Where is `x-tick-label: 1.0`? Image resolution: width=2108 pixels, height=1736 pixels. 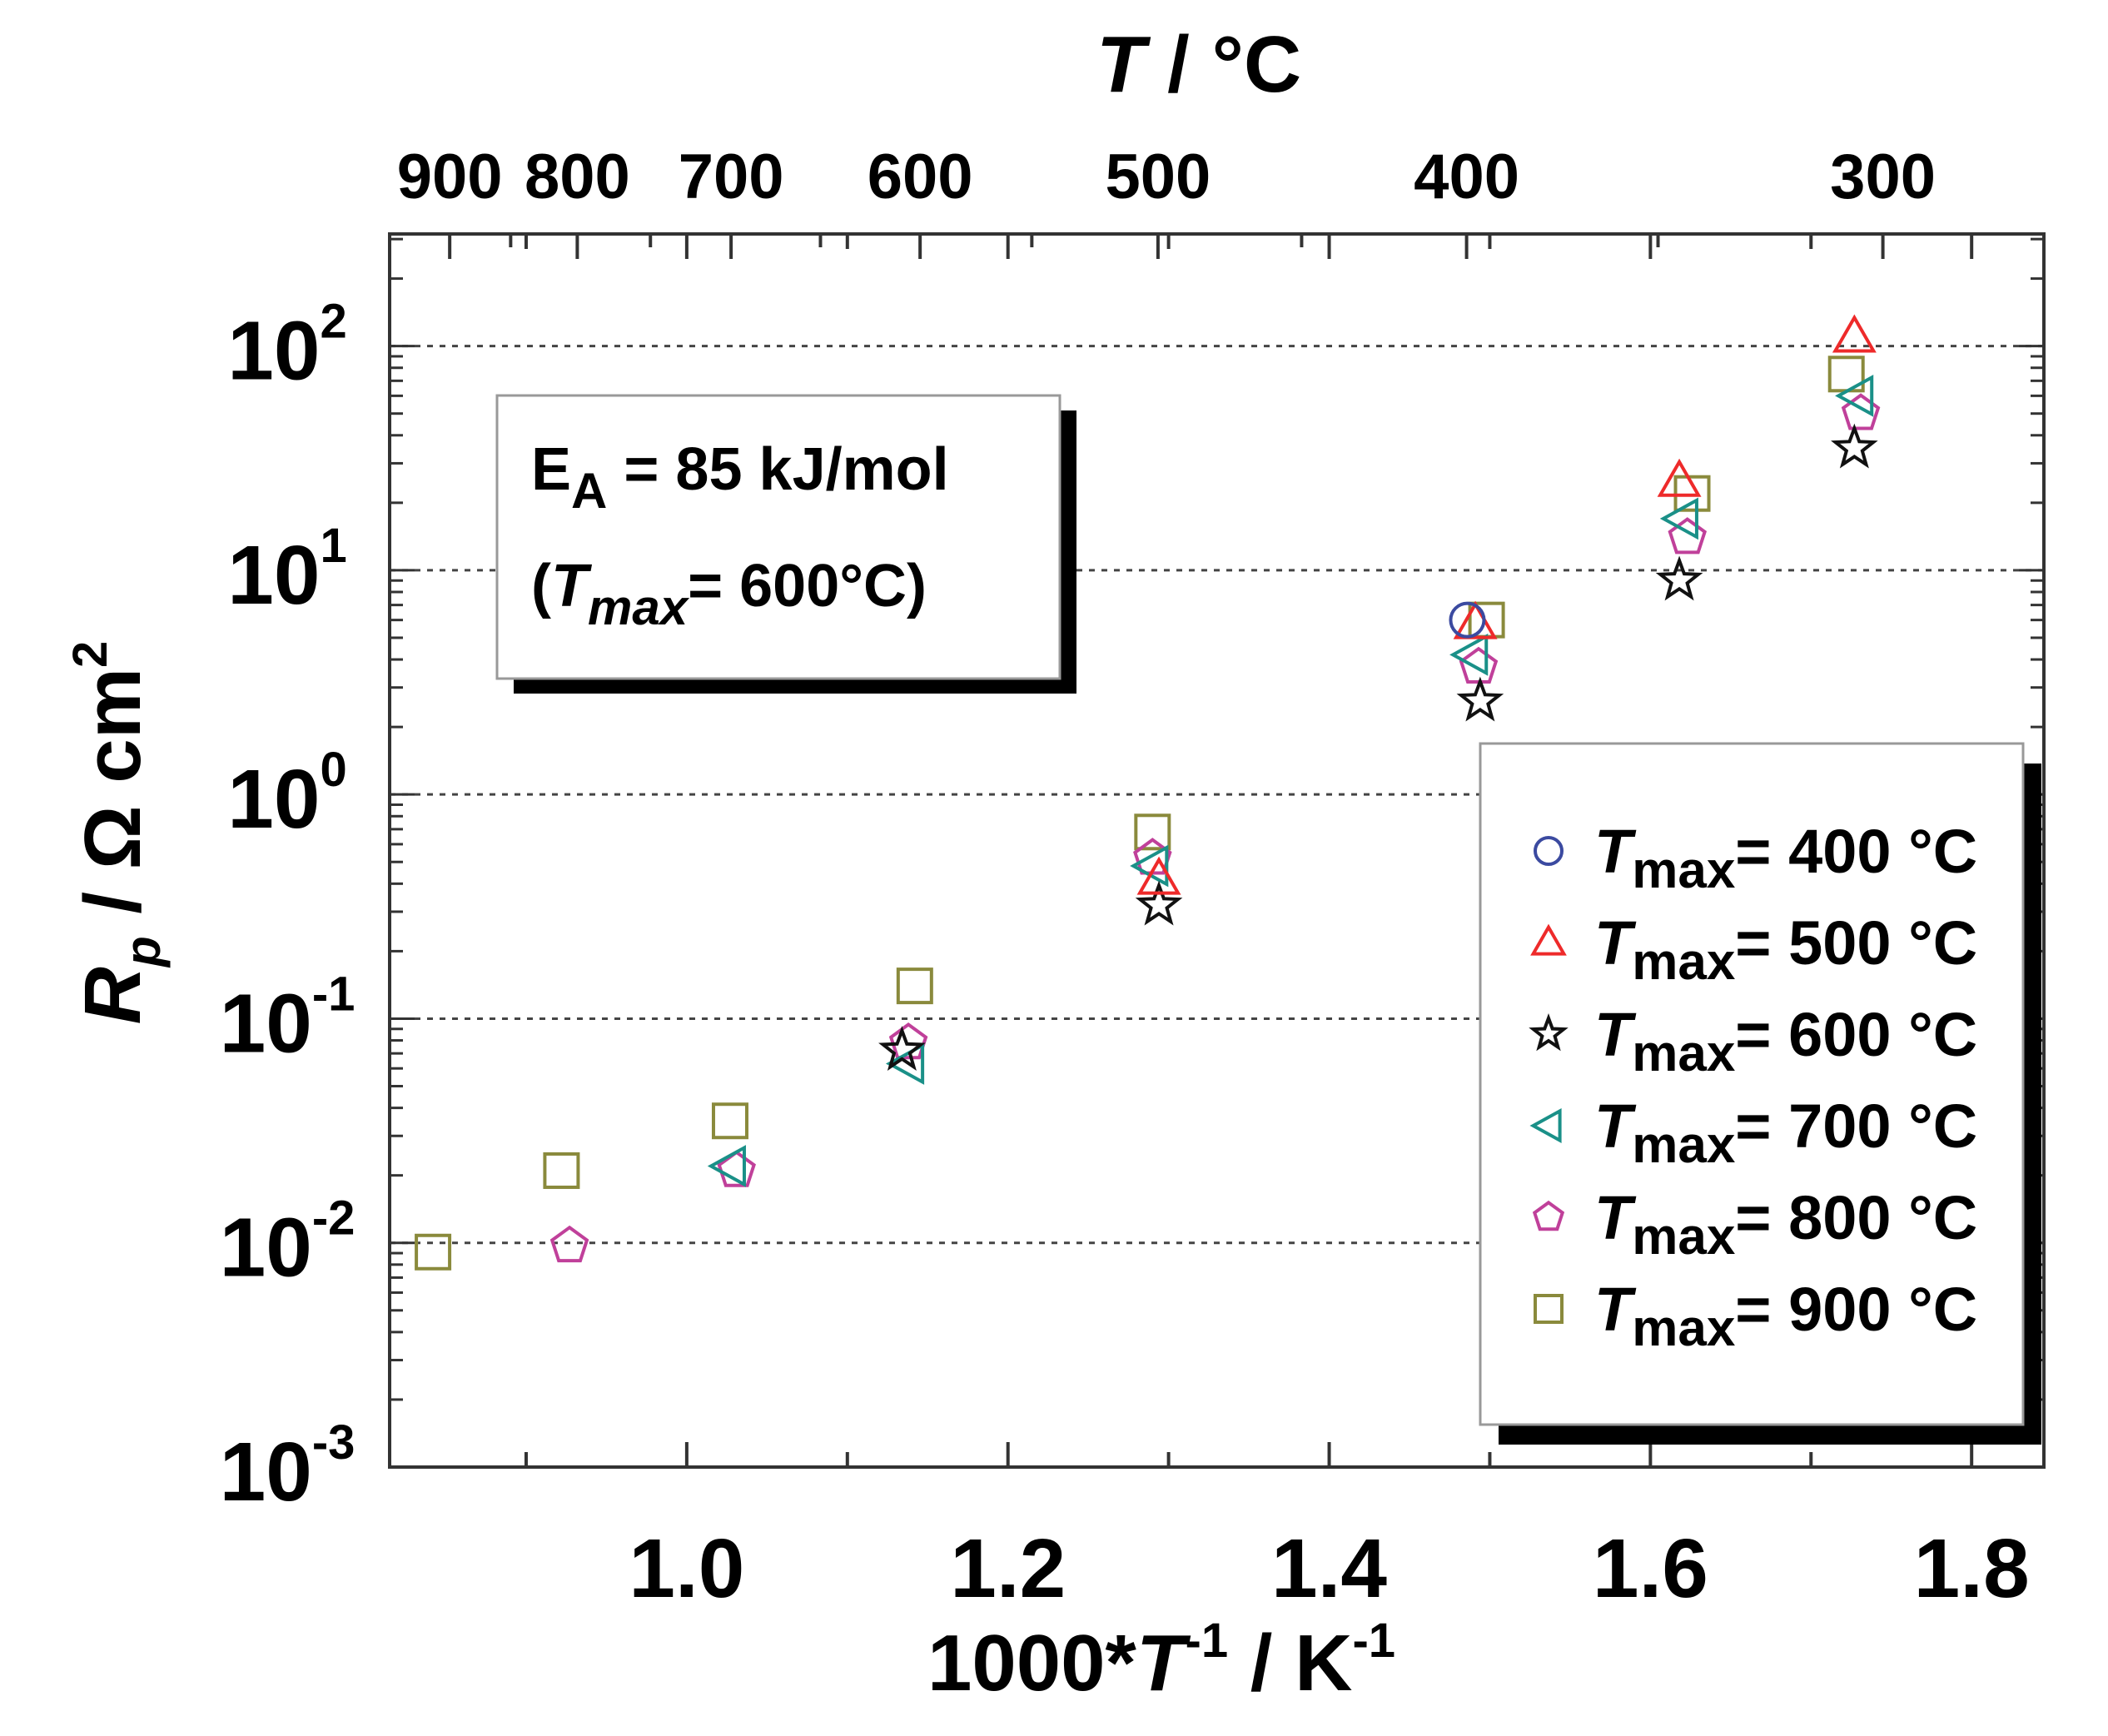 x-tick-label: 1.0 is located at coordinates (686, 1568).